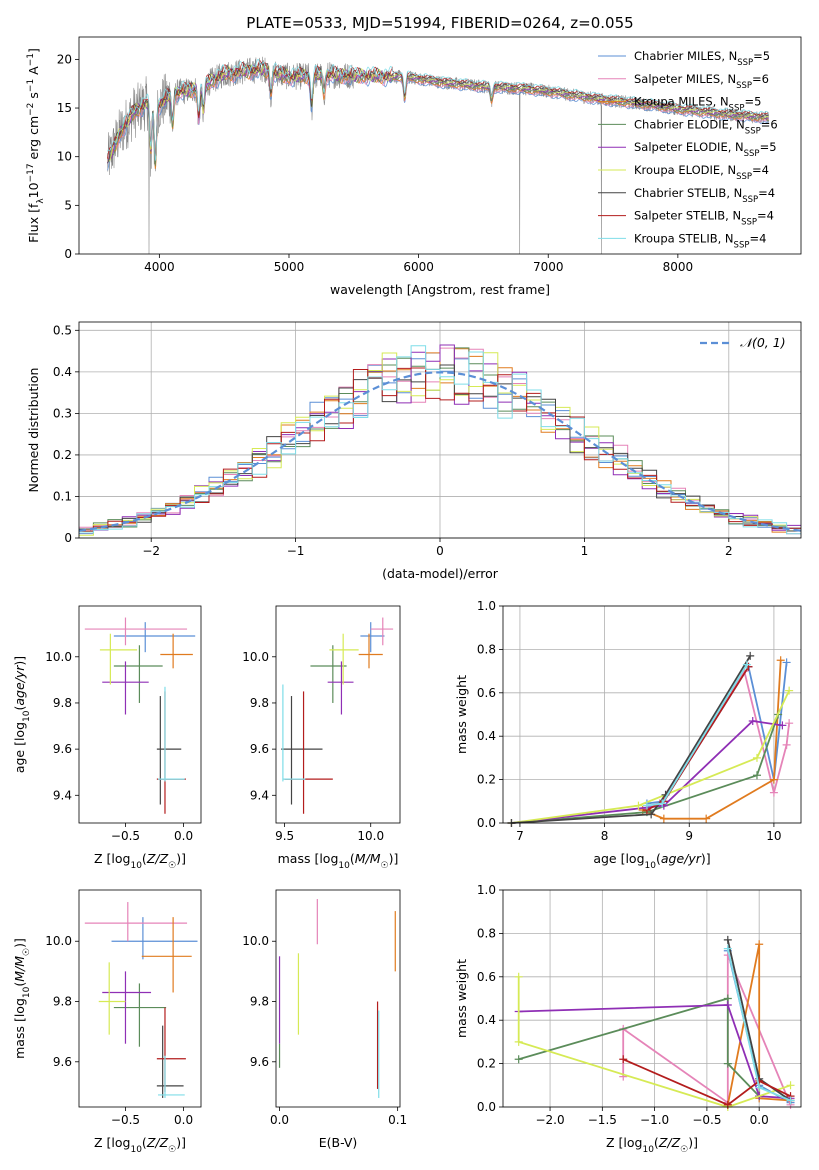  I want to click on y-tick-label: 0.0, so click(486, 1107).